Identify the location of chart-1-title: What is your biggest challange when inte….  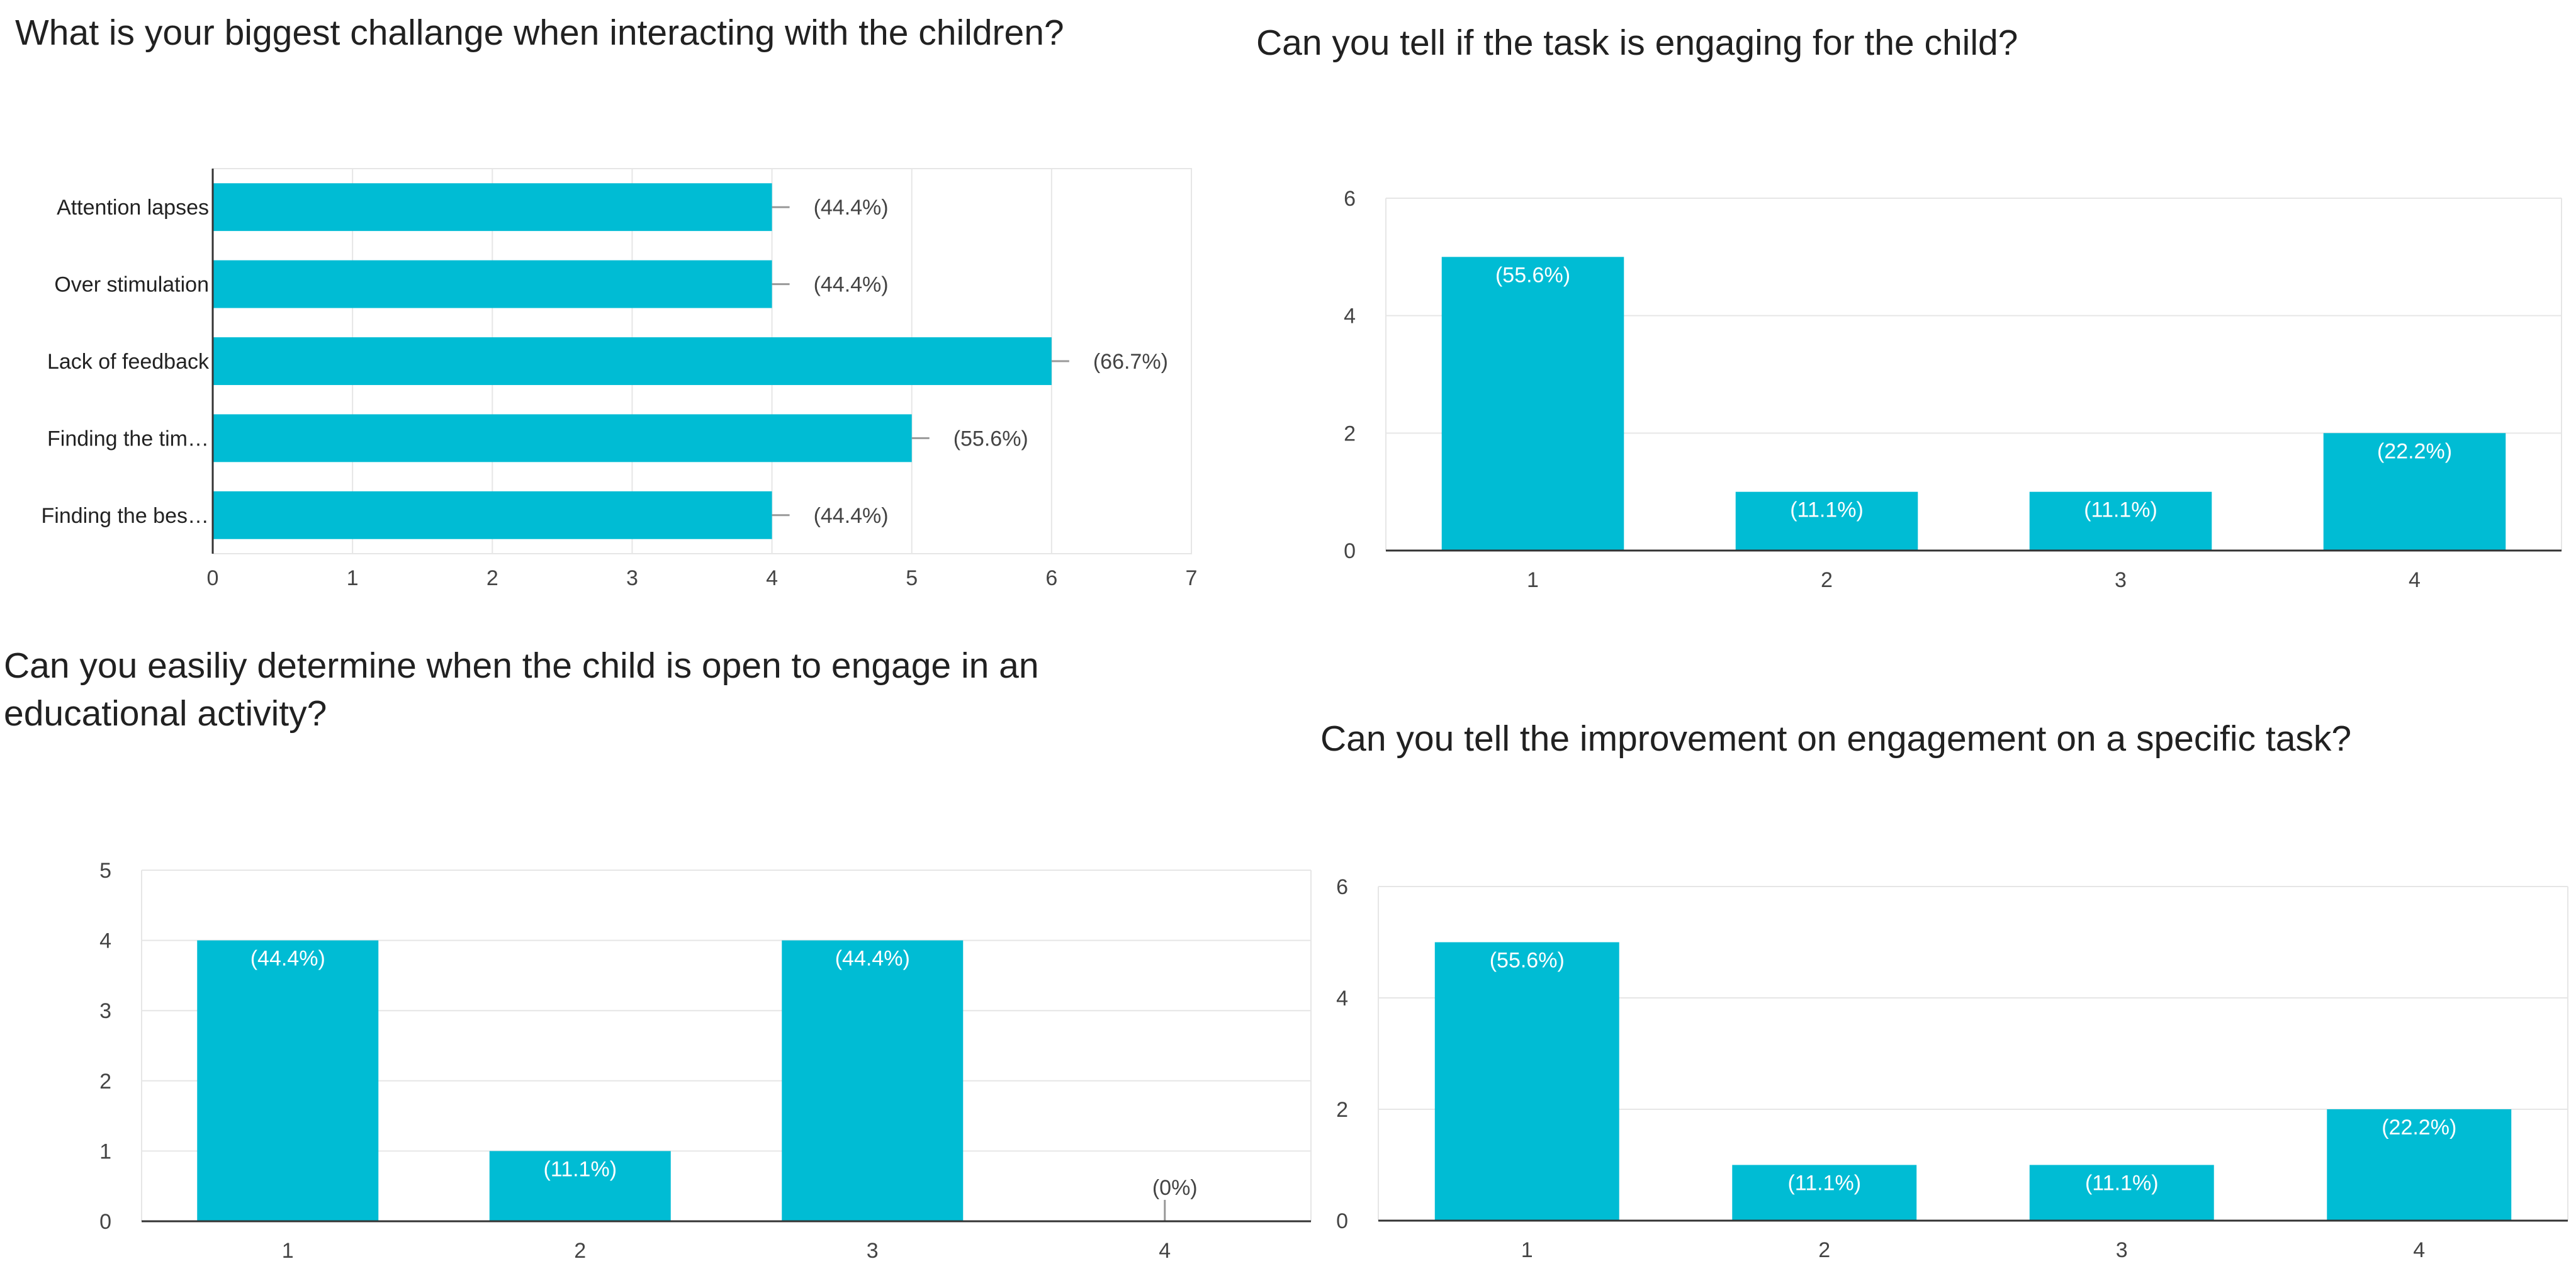
(539, 33).